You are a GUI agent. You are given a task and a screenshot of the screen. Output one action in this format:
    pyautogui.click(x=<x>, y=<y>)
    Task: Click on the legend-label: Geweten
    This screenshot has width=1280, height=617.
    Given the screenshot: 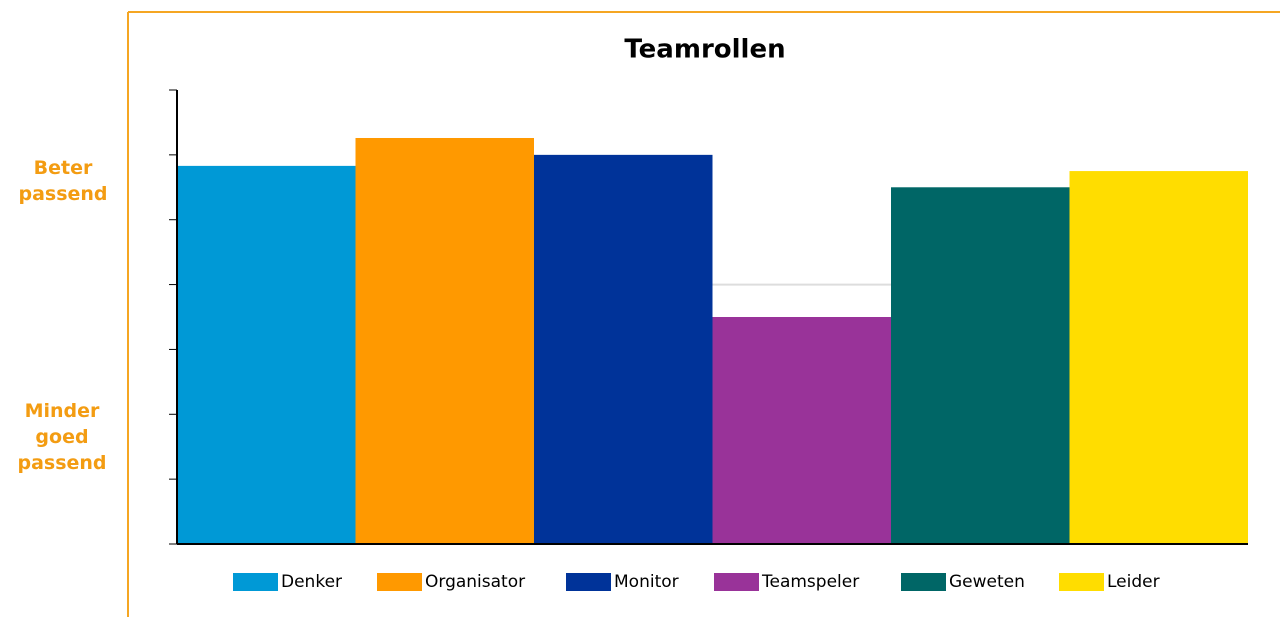 What is the action you would take?
    pyautogui.click(x=987, y=582)
    